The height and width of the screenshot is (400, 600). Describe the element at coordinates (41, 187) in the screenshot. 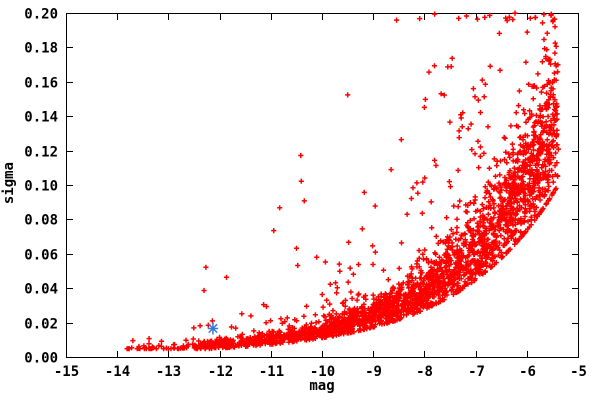

I see `y-tick-label: 0.10` at that location.